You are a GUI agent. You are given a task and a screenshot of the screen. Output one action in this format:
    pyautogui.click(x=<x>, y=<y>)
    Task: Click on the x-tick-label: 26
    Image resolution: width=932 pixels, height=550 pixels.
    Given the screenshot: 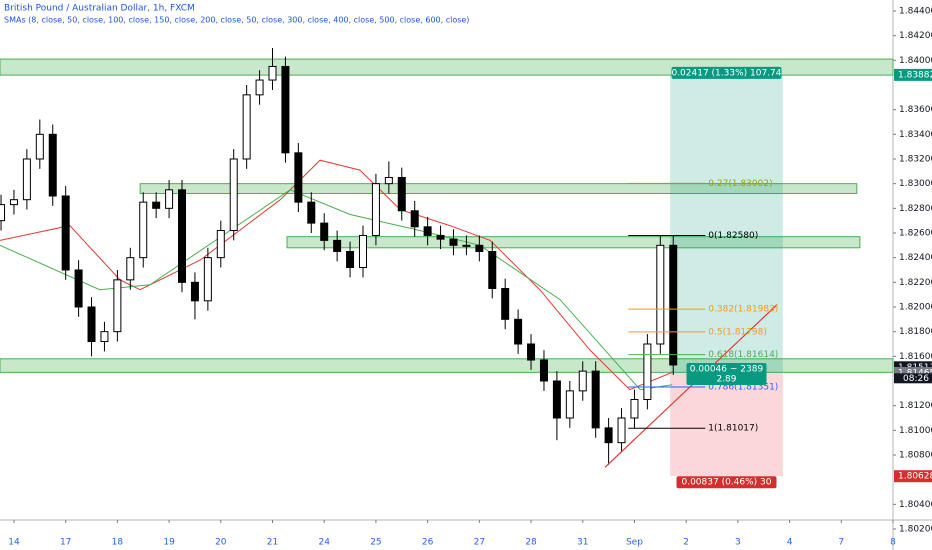 What is the action you would take?
    pyautogui.click(x=428, y=543)
    